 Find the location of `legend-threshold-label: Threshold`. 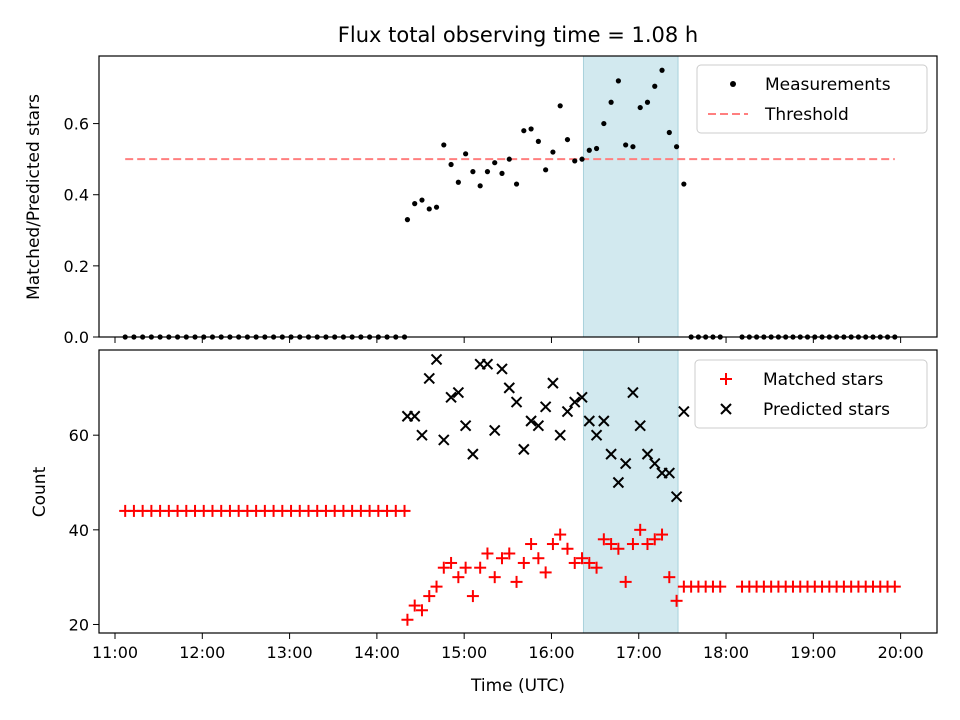

legend-threshold-label: Threshold is located at coordinates (806, 115).